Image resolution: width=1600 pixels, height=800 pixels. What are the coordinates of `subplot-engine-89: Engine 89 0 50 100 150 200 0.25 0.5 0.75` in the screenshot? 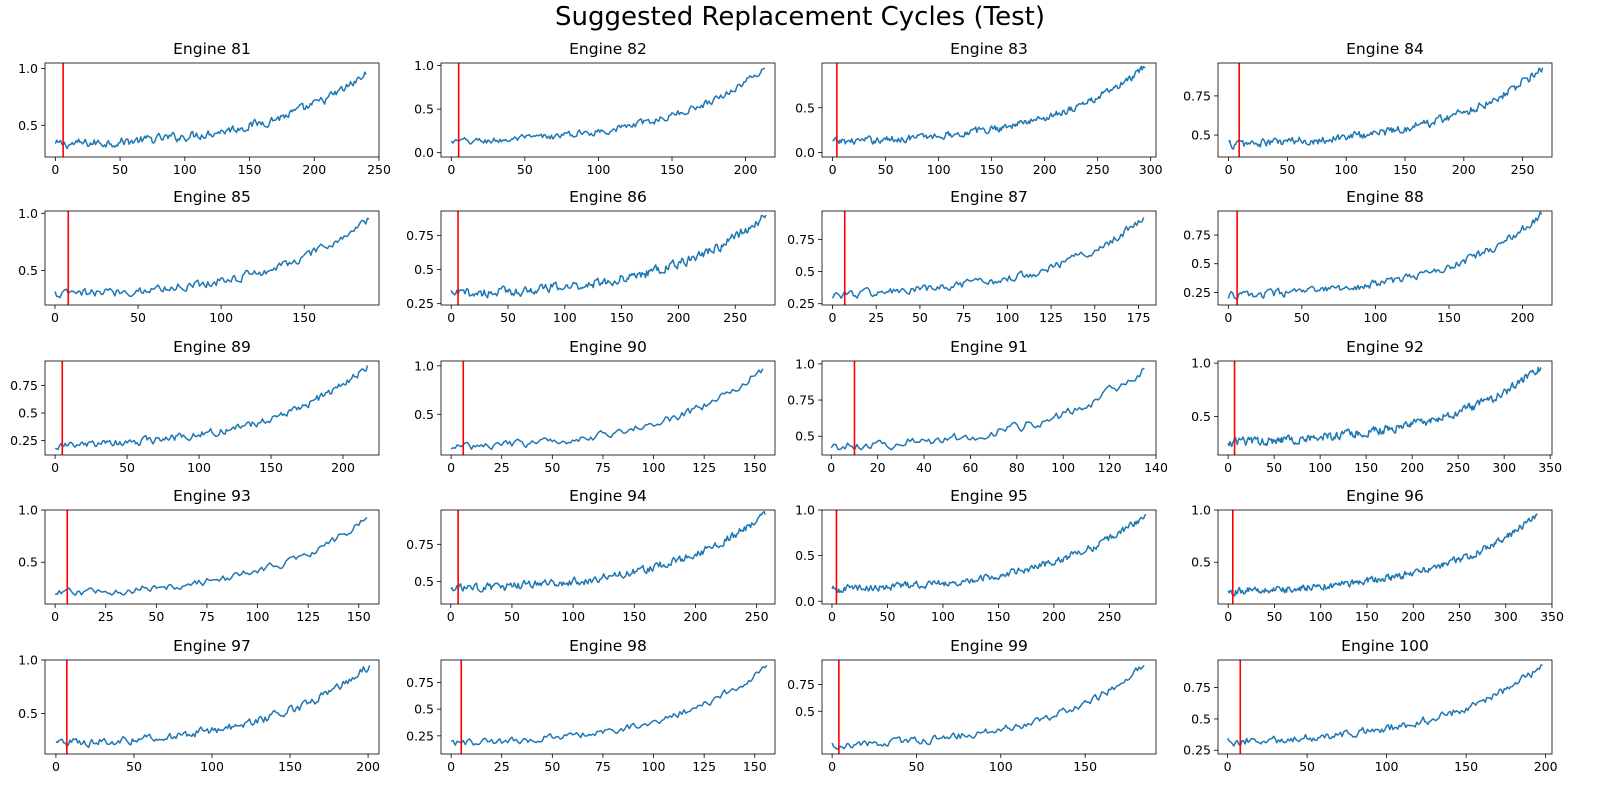 It's located at (195, 406).